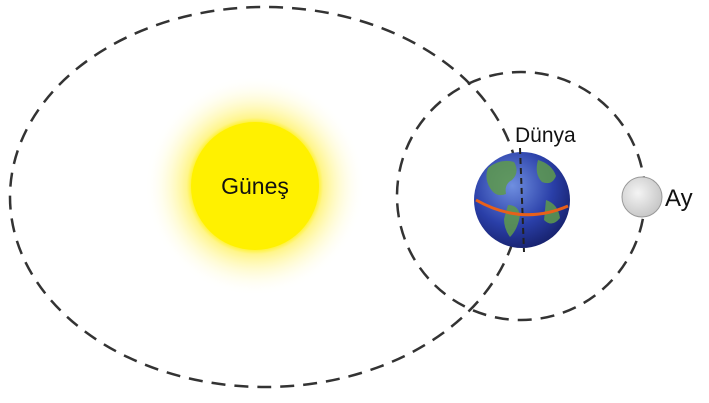  I want to click on sun-label: Güneş, so click(255, 186).